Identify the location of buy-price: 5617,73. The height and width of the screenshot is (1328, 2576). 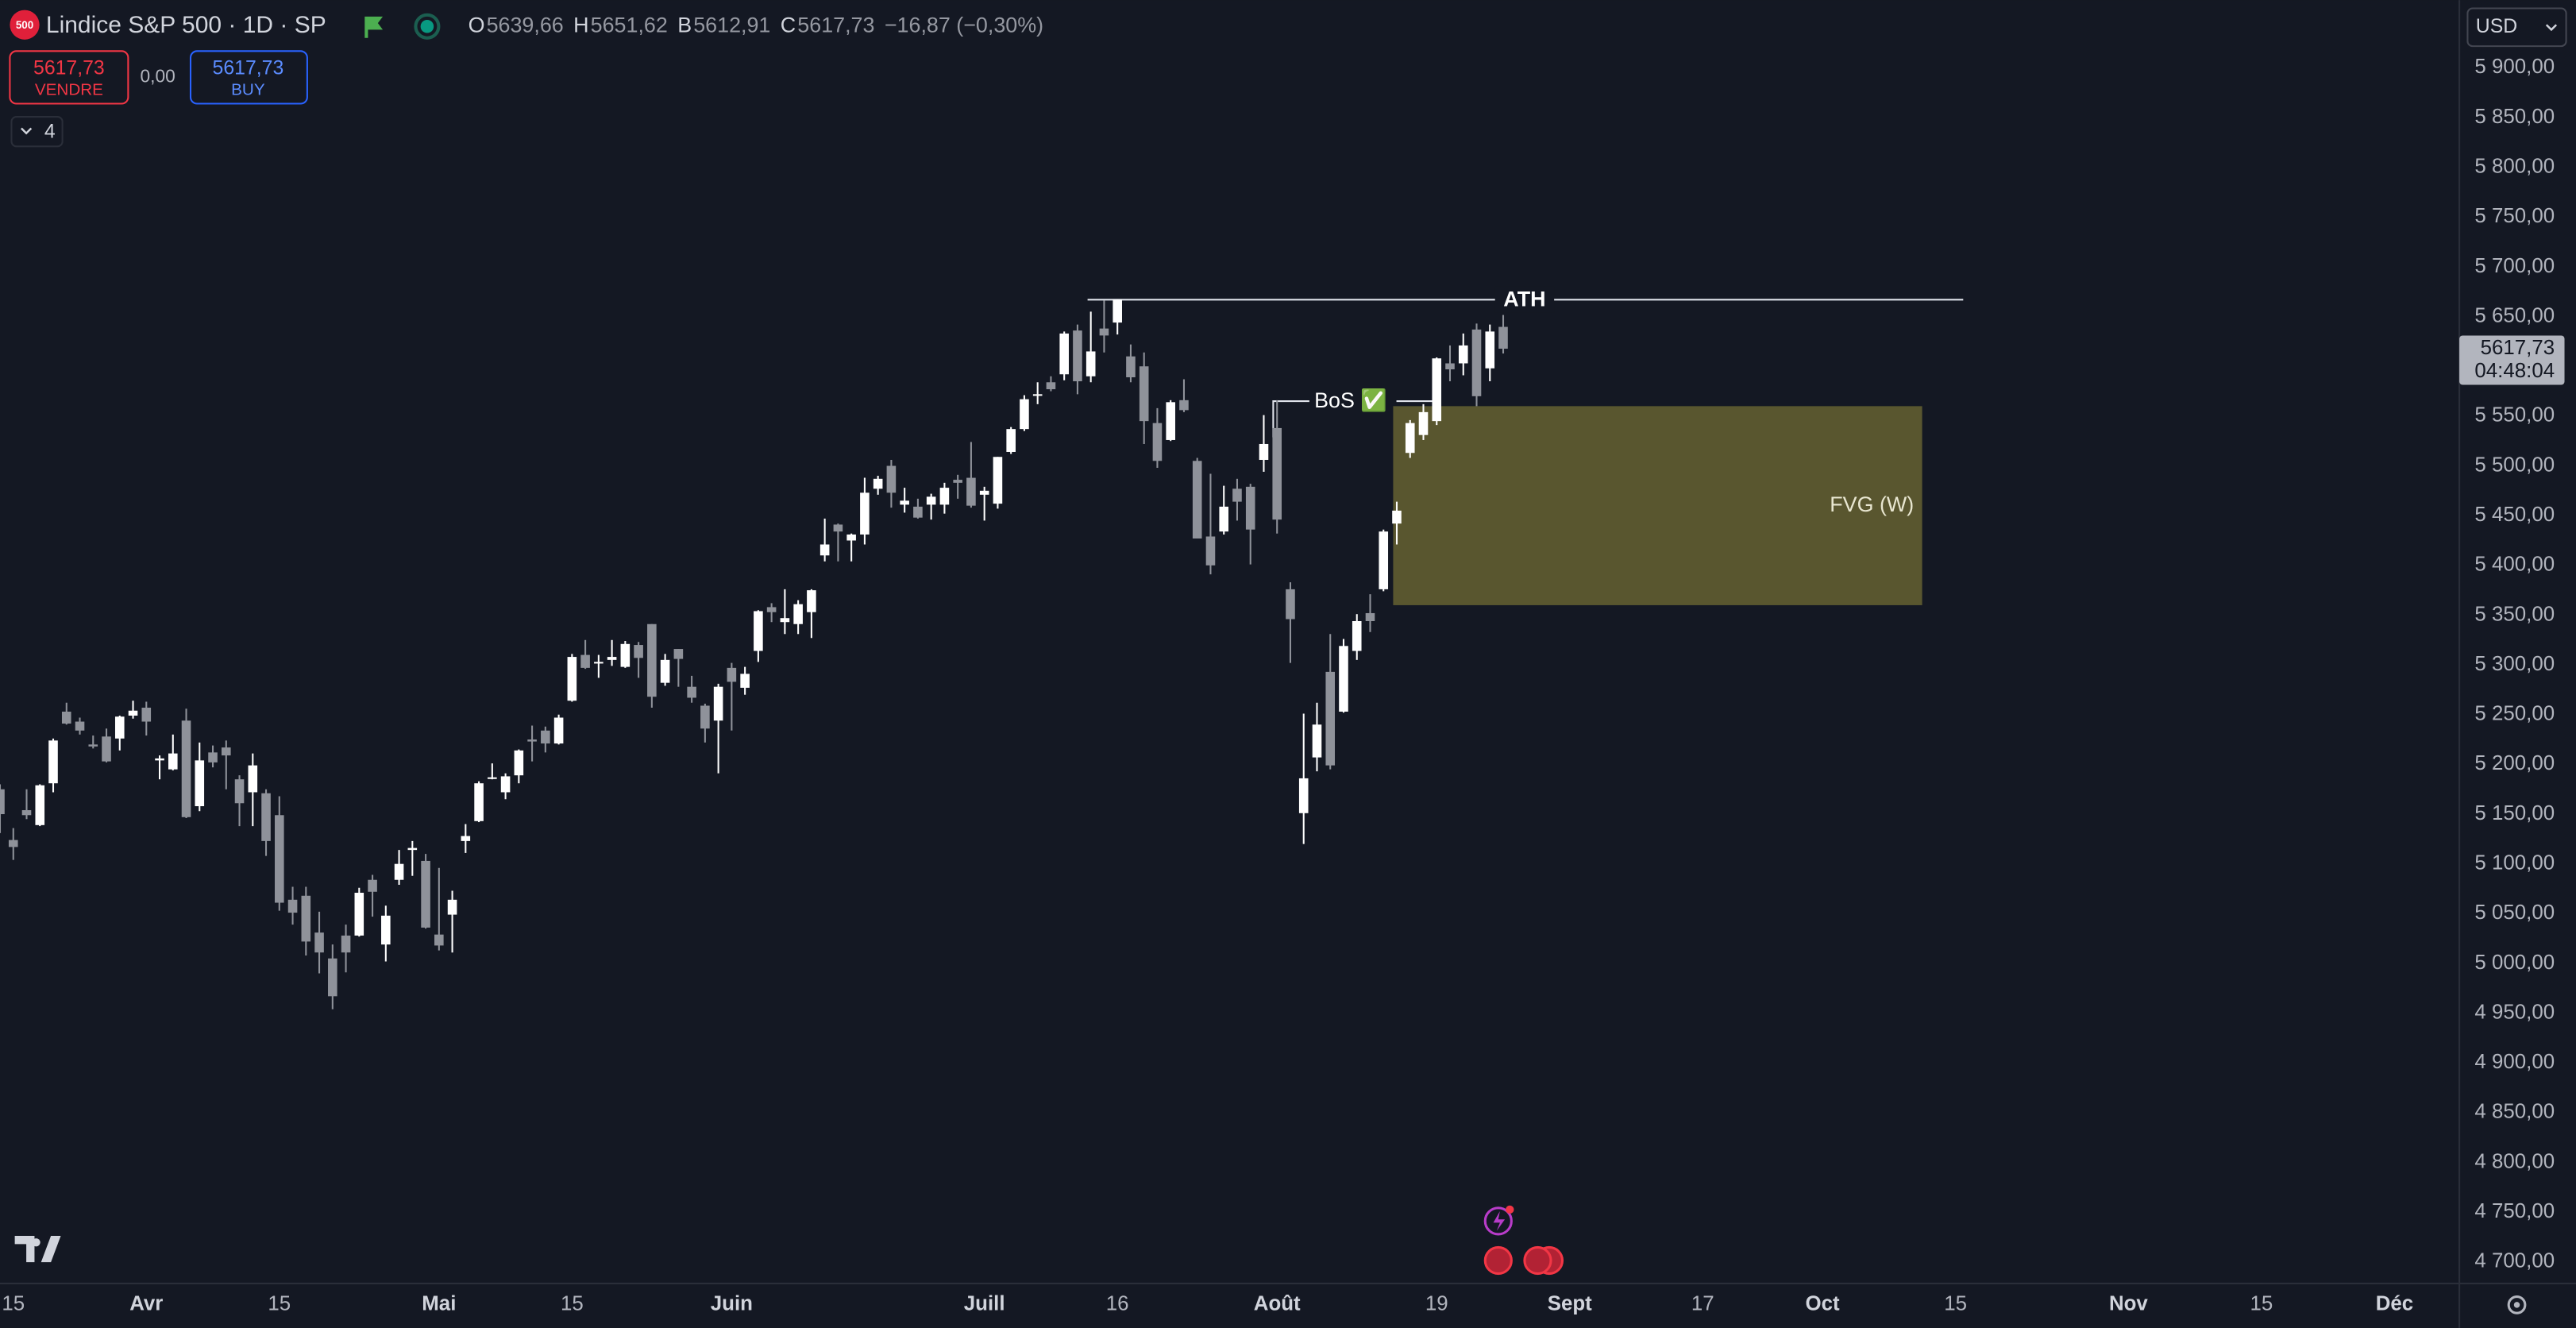
(248, 68).